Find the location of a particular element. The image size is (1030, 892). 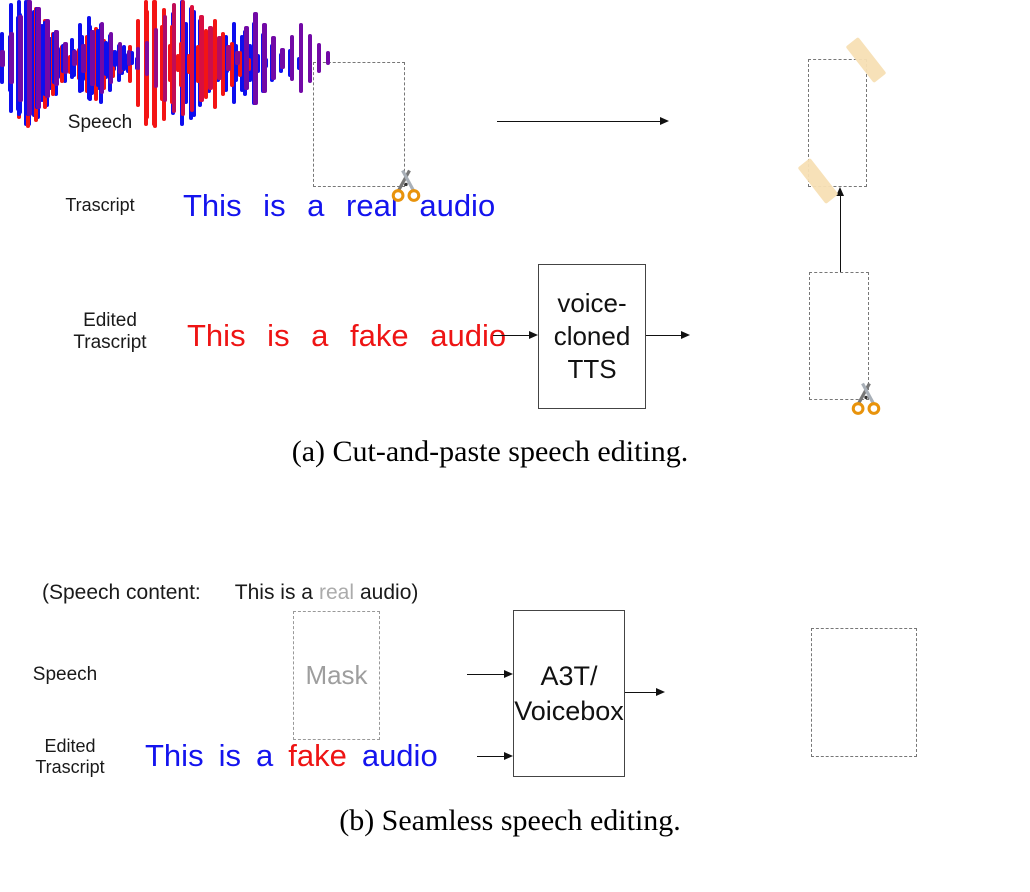

tts-box-line2: cloned is located at coordinates (592, 335).